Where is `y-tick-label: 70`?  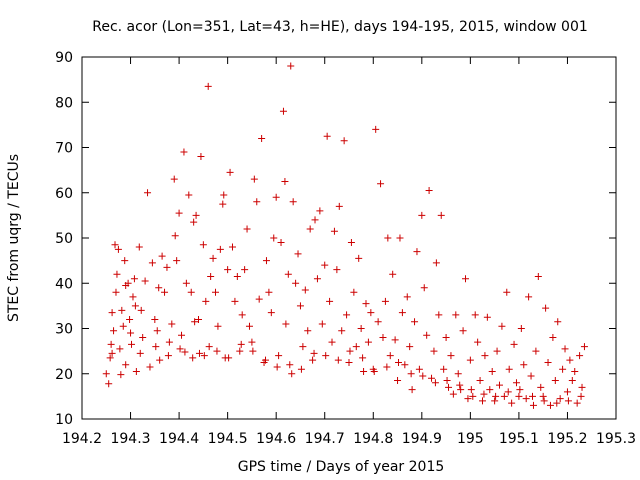 y-tick-label: 70 is located at coordinates (64, 149).